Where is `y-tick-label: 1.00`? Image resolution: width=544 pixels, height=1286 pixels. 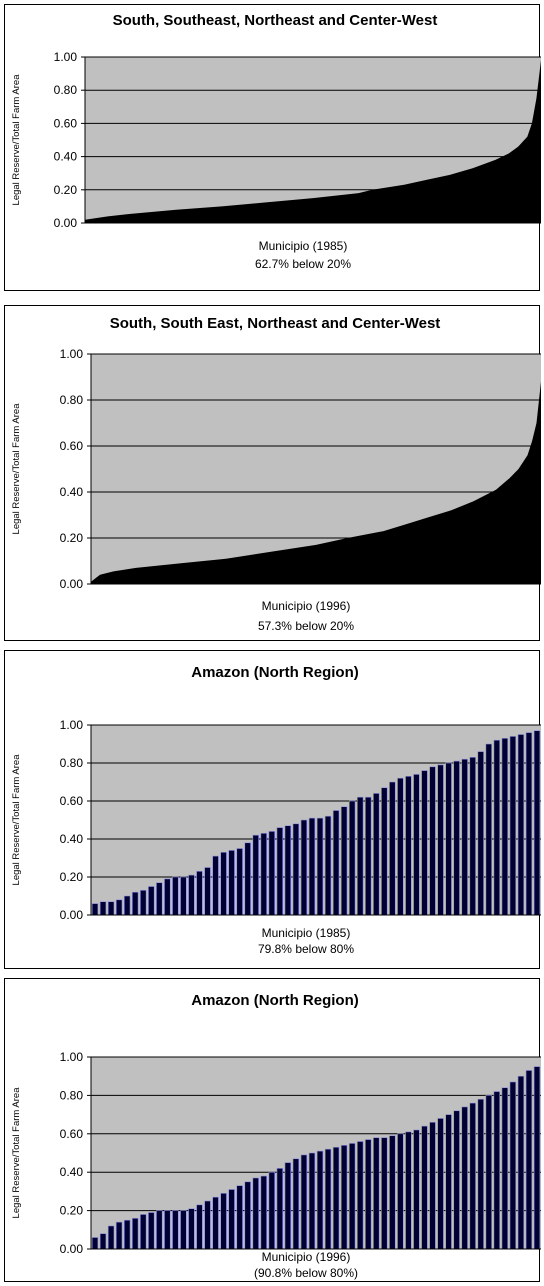
y-tick-label: 1.00 is located at coordinates (72, 1057).